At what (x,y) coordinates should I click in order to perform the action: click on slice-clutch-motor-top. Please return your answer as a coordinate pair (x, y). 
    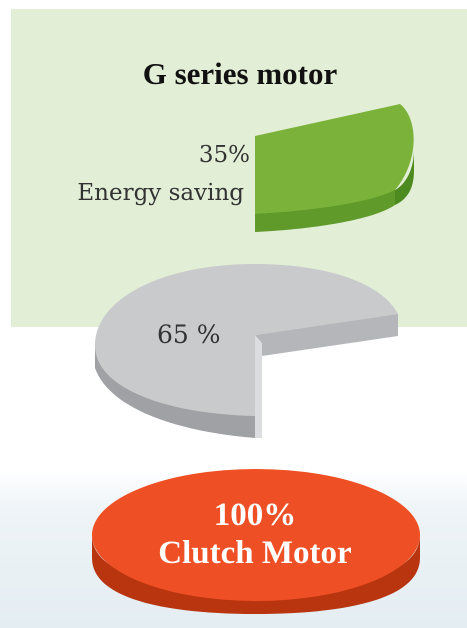
    Looking at the image, I should click on (256, 535).